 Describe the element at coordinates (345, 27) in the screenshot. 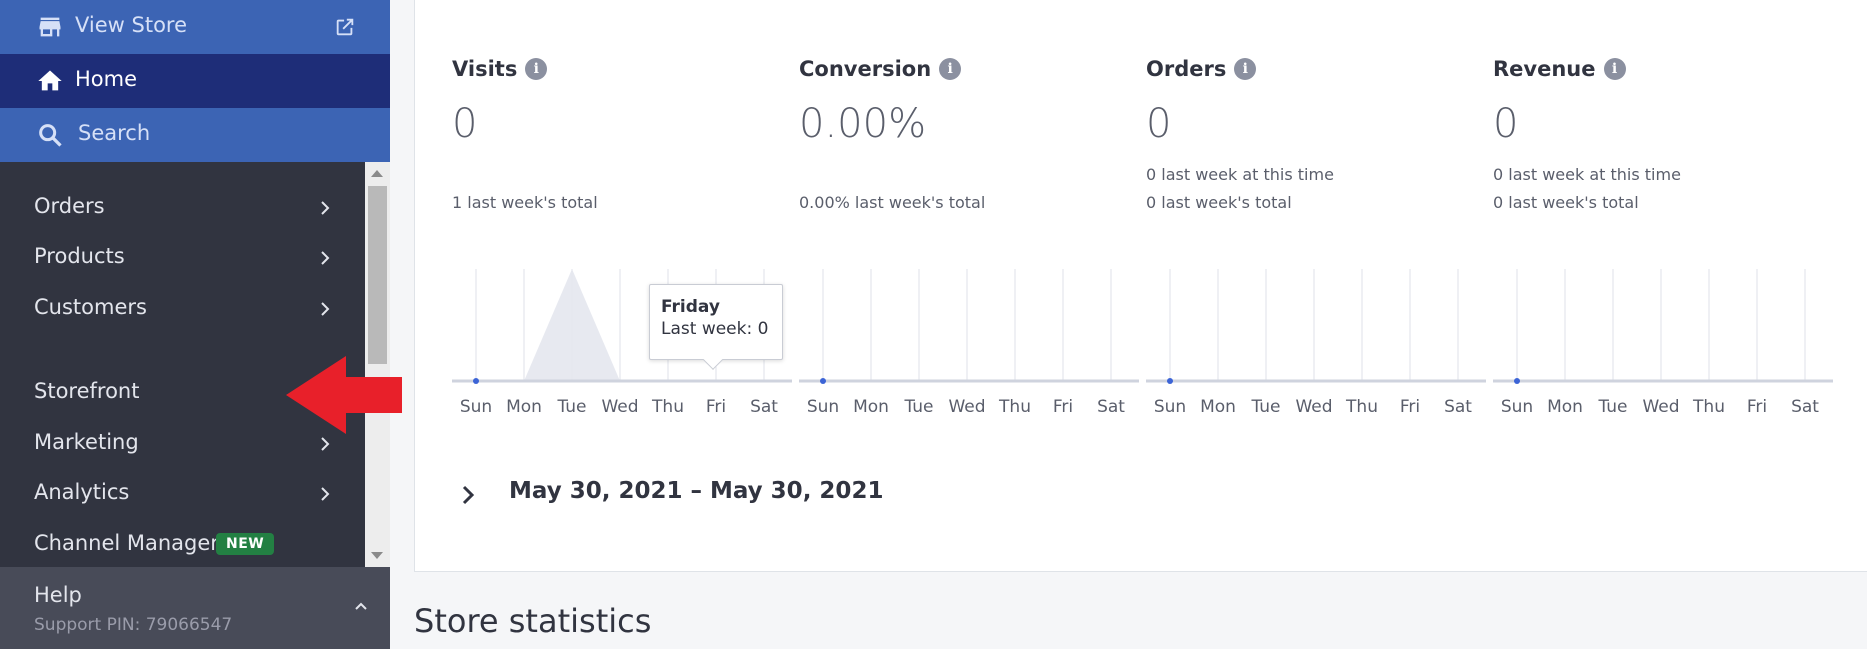

I see `external-link-icon` at that location.